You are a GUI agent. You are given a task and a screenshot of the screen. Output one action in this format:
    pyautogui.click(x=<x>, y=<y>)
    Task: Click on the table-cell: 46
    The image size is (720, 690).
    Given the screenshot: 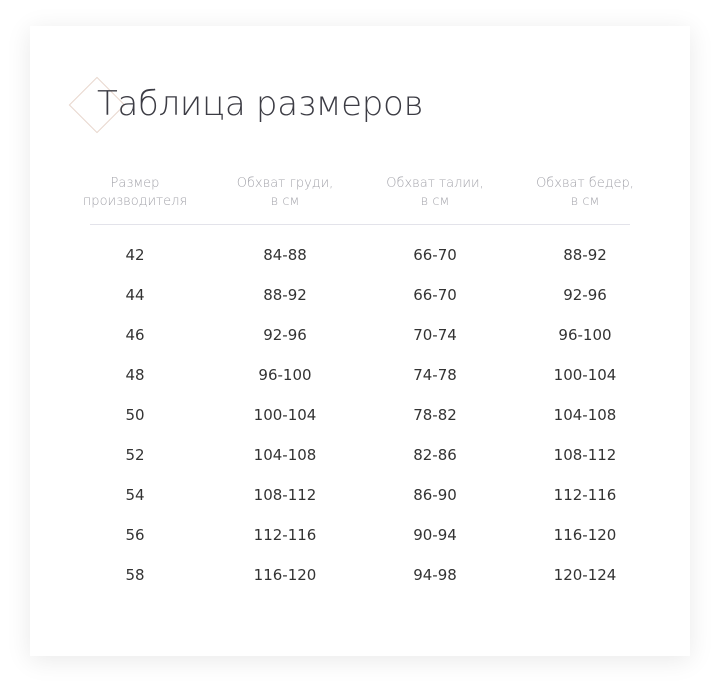 What is the action you would take?
    pyautogui.click(x=135, y=335)
    